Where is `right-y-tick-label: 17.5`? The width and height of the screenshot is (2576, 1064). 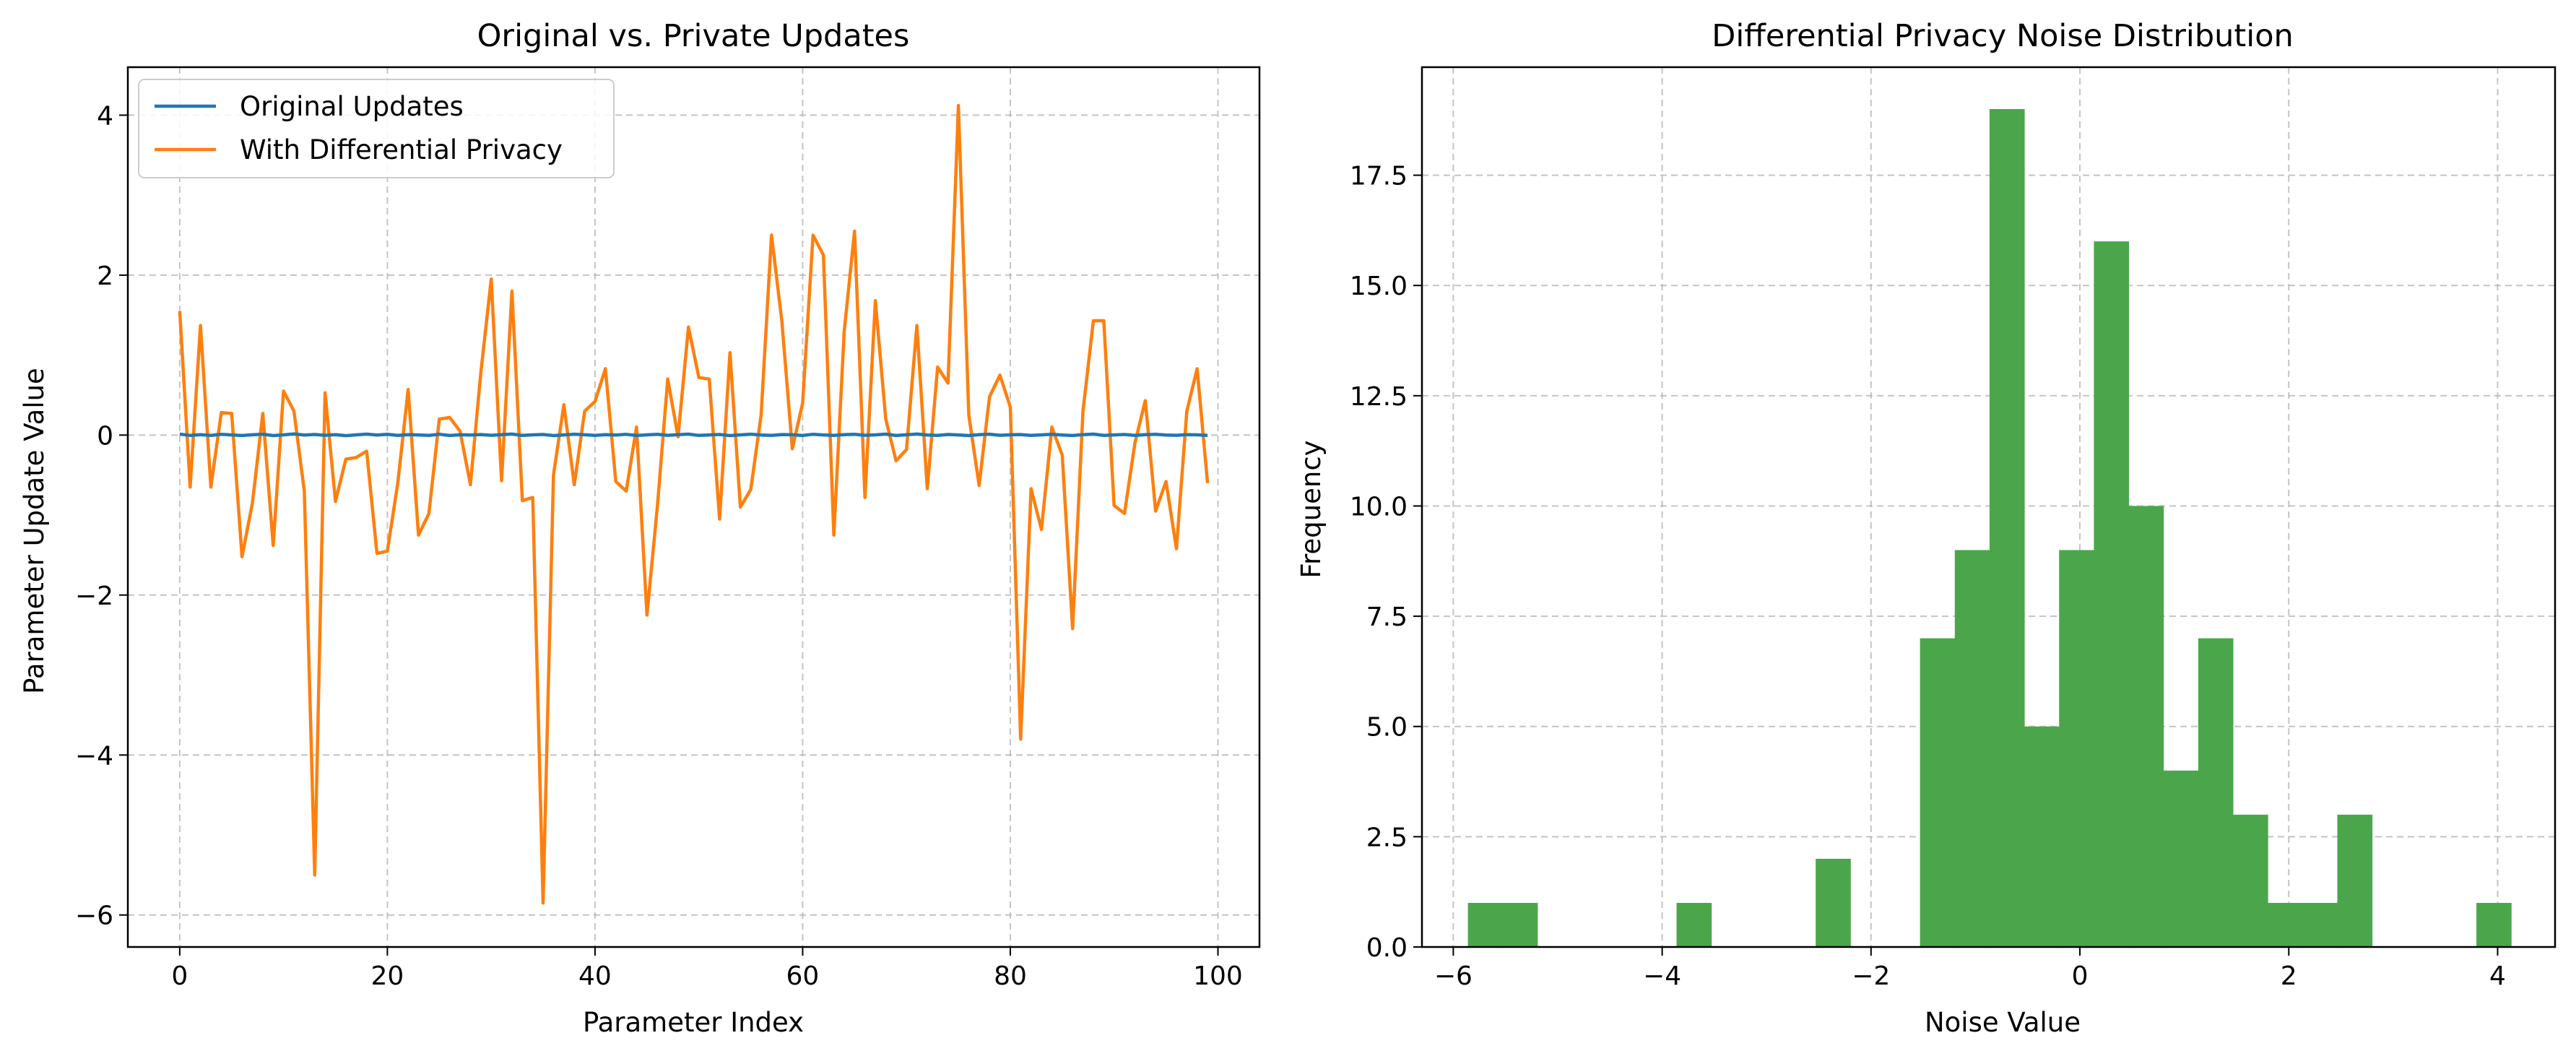 right-y-tick-label: 17.5 is located at coordinates (1379, 176).